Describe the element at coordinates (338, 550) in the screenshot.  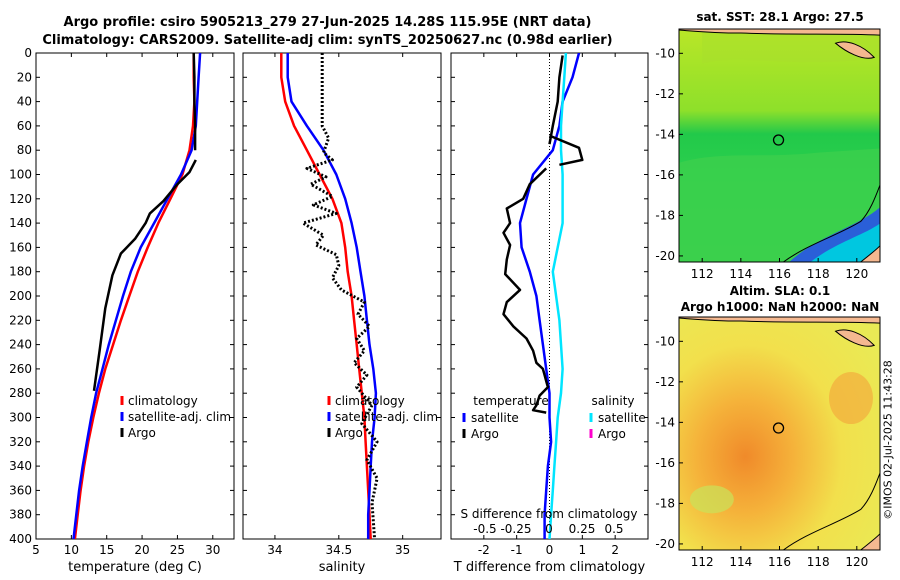
I see `x-tick-label: 34.5` at that location.